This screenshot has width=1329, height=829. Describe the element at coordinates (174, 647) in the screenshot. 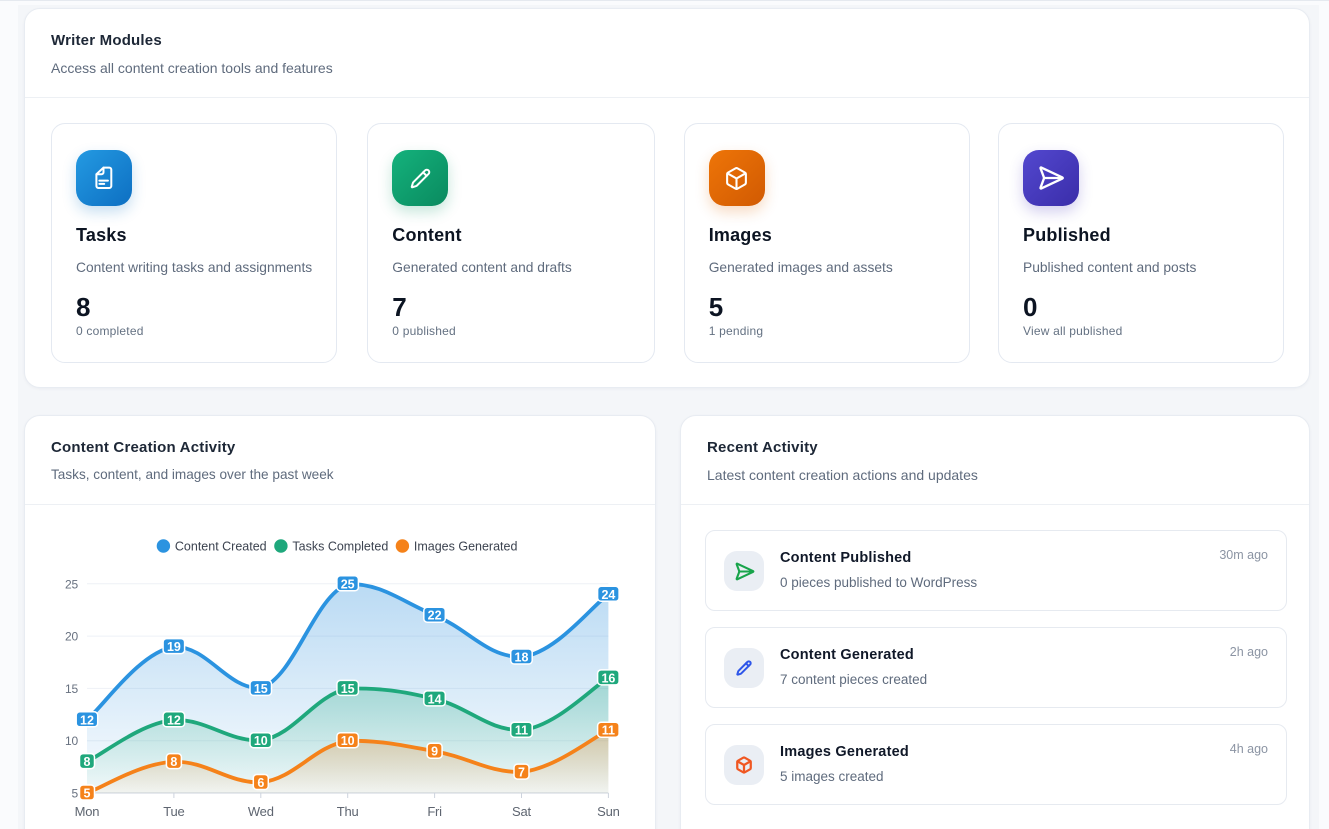

I see `svg-text: 19` at that location.